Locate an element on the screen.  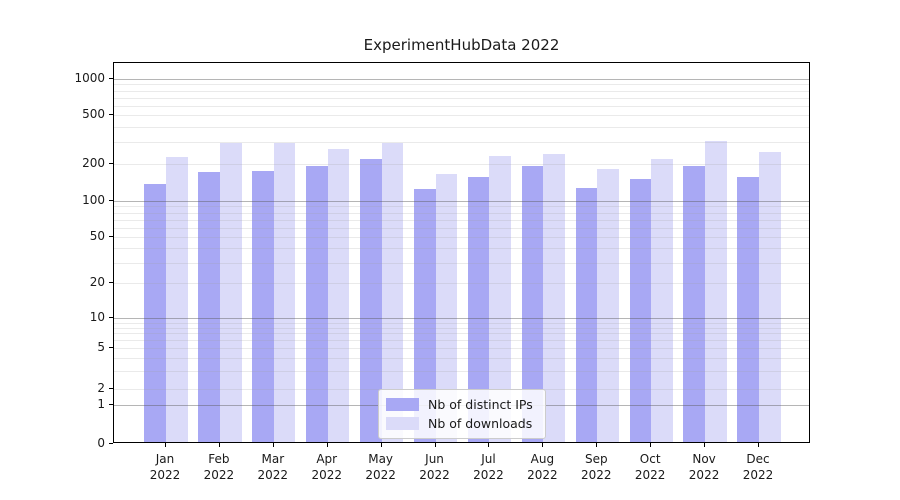
bar-downloads-oct is located at coordinates (662, 300).